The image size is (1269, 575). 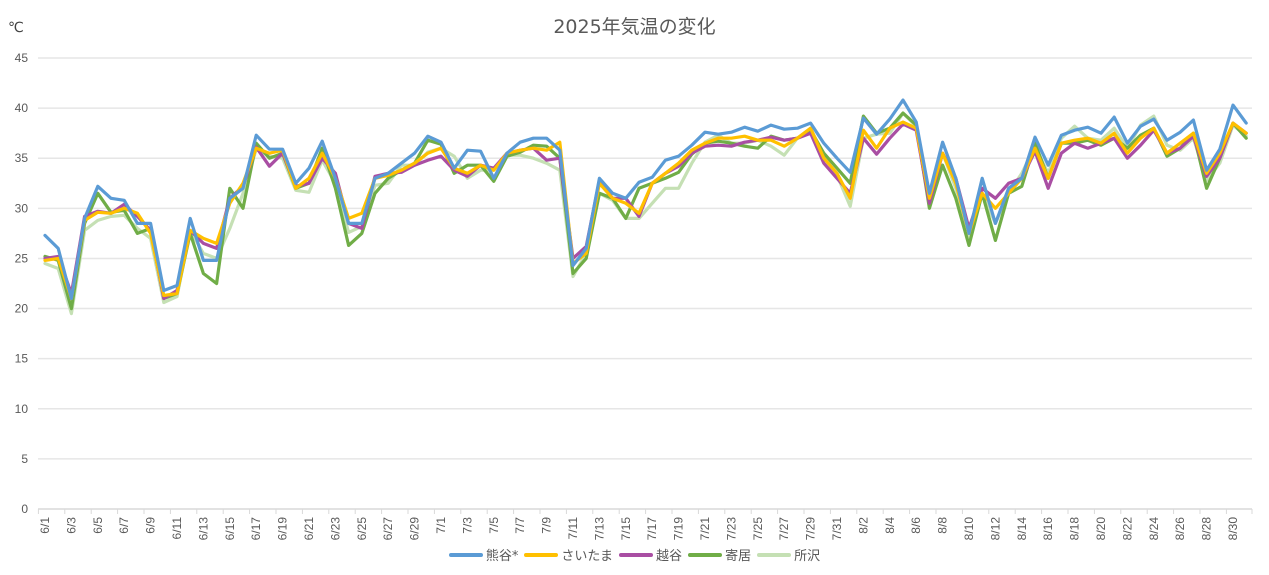 What do you see at coordinates (774, 554) in the screenshot?
I see `legend-swatch-tokorozawa` at bounding box center [774, 554].